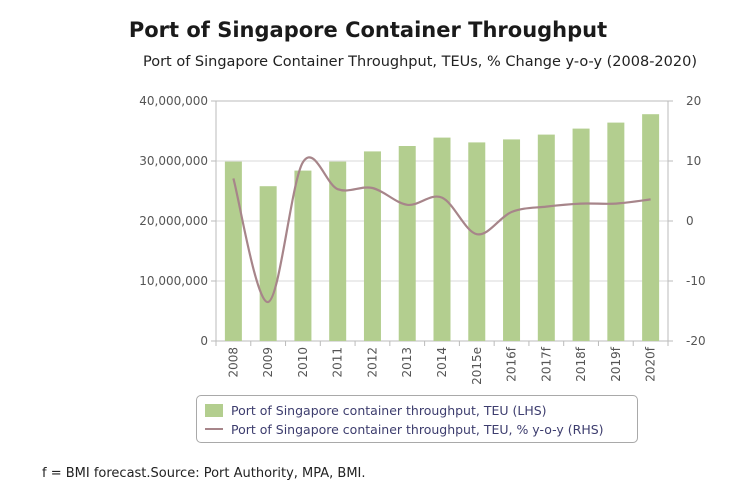 The width and height of the screenshot is (736, 481). Describe the element at coordinates (477, 241) in the screenshot. I see `bar-2015e` at that location.